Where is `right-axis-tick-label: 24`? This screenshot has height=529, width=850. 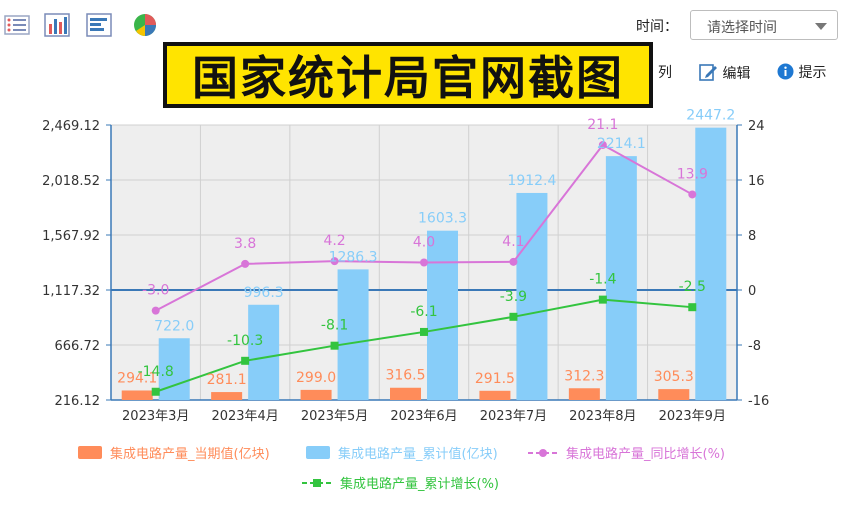
right-axis-tick-label: 24 is located at coordinates (756, 126).